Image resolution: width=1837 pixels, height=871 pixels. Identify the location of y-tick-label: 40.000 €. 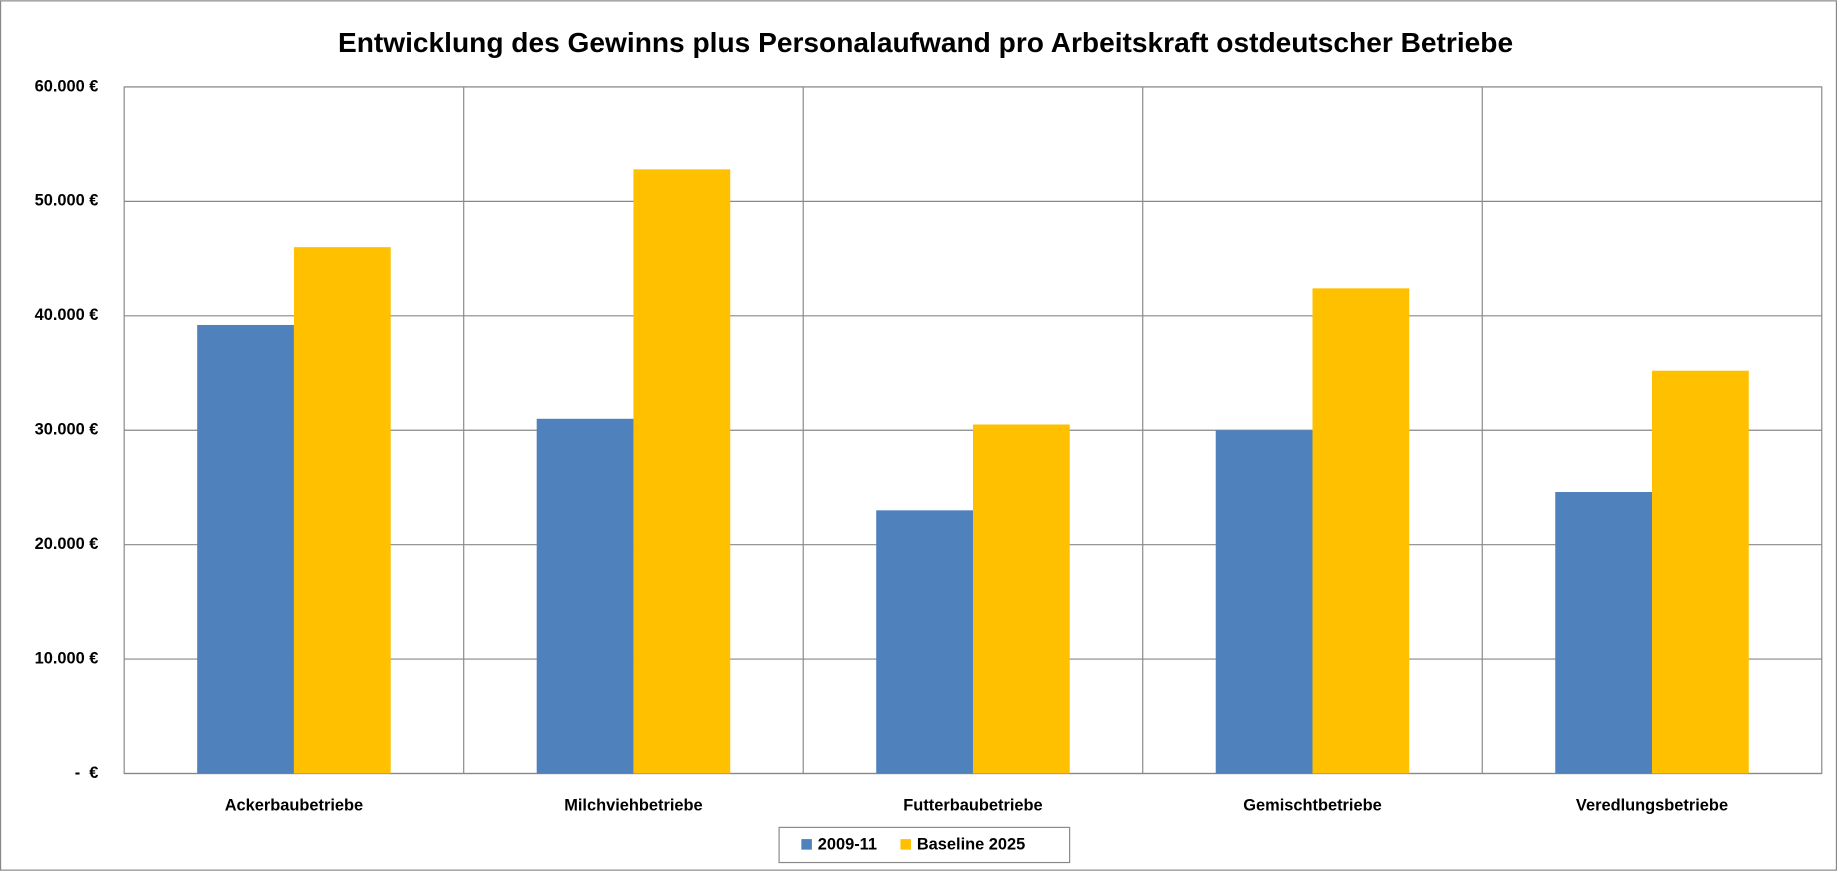
(67, 315).